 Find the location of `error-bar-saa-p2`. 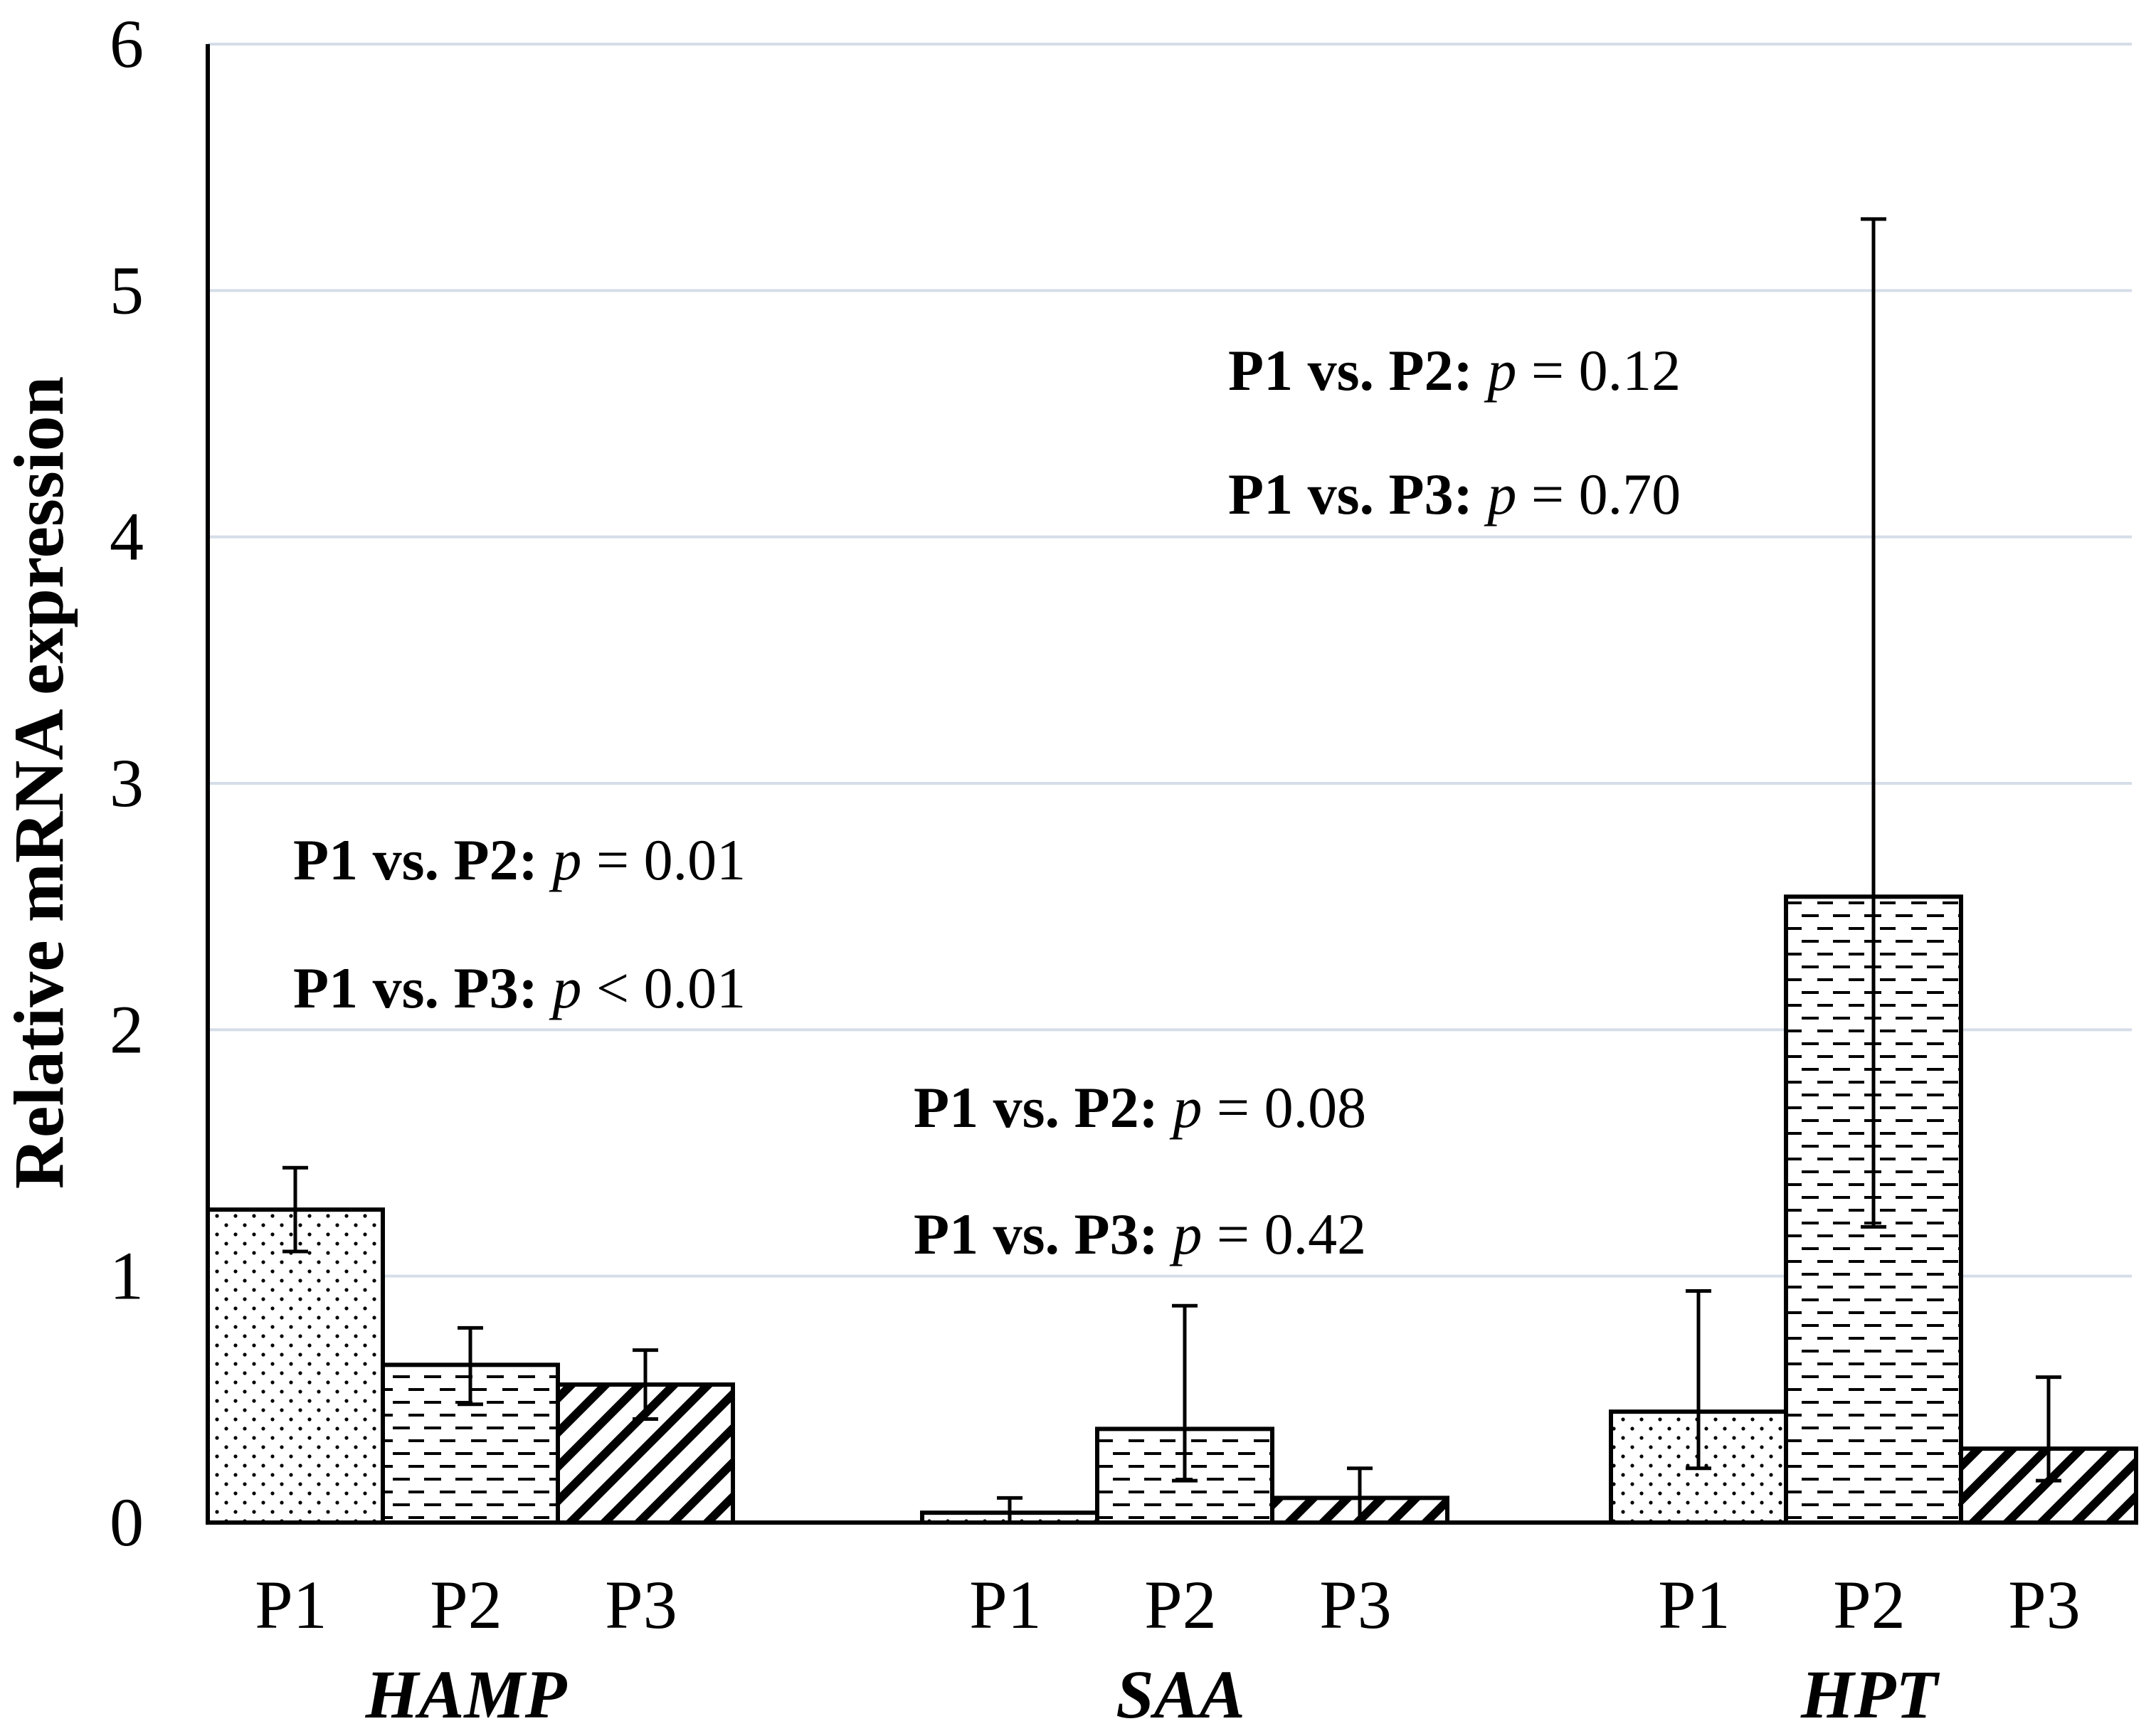

error-bar-saa-p2 is located at coordinates (1185, 1393).